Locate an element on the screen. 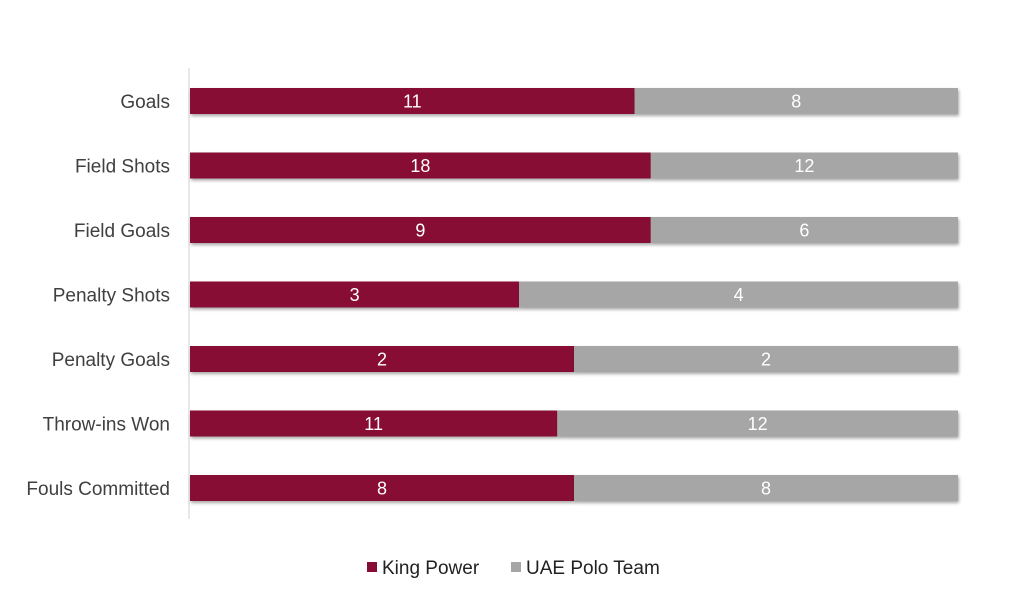 This screenshot has width=1024, height=603. legend: King Power UAE Polo Team is located at coordinates (513, 568).